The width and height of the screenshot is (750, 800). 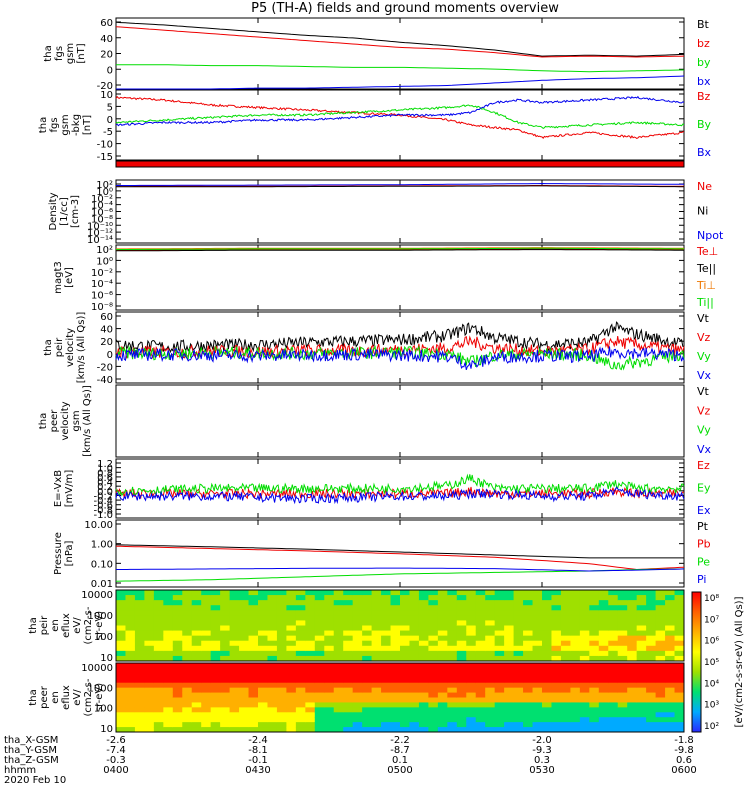 What do you see at coordinates (103, 501) in the screenshot?
I see `y-tick-label: -0.4` at bounding box center [103, 501].